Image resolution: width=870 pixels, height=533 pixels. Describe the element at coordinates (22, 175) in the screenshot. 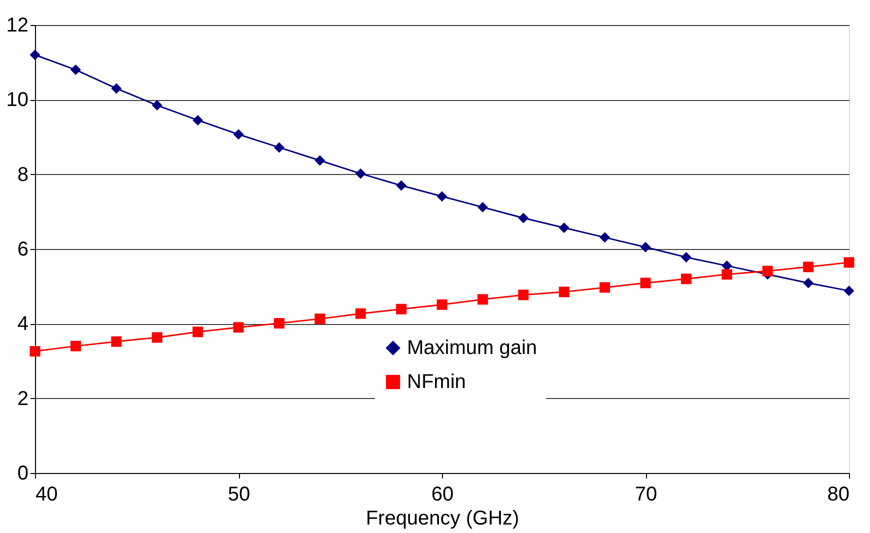

I see `y-tick-label: 8` at that location.